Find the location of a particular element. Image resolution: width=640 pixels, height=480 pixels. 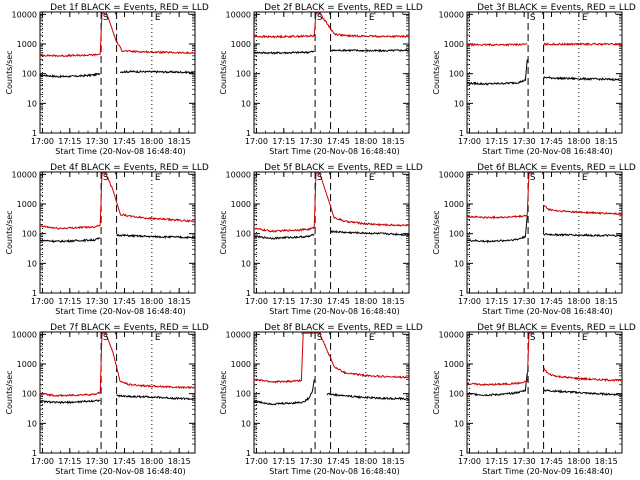

chart-title: Det 4f BLACK = Events, RED = LLD is located at coordinates (129, 168).